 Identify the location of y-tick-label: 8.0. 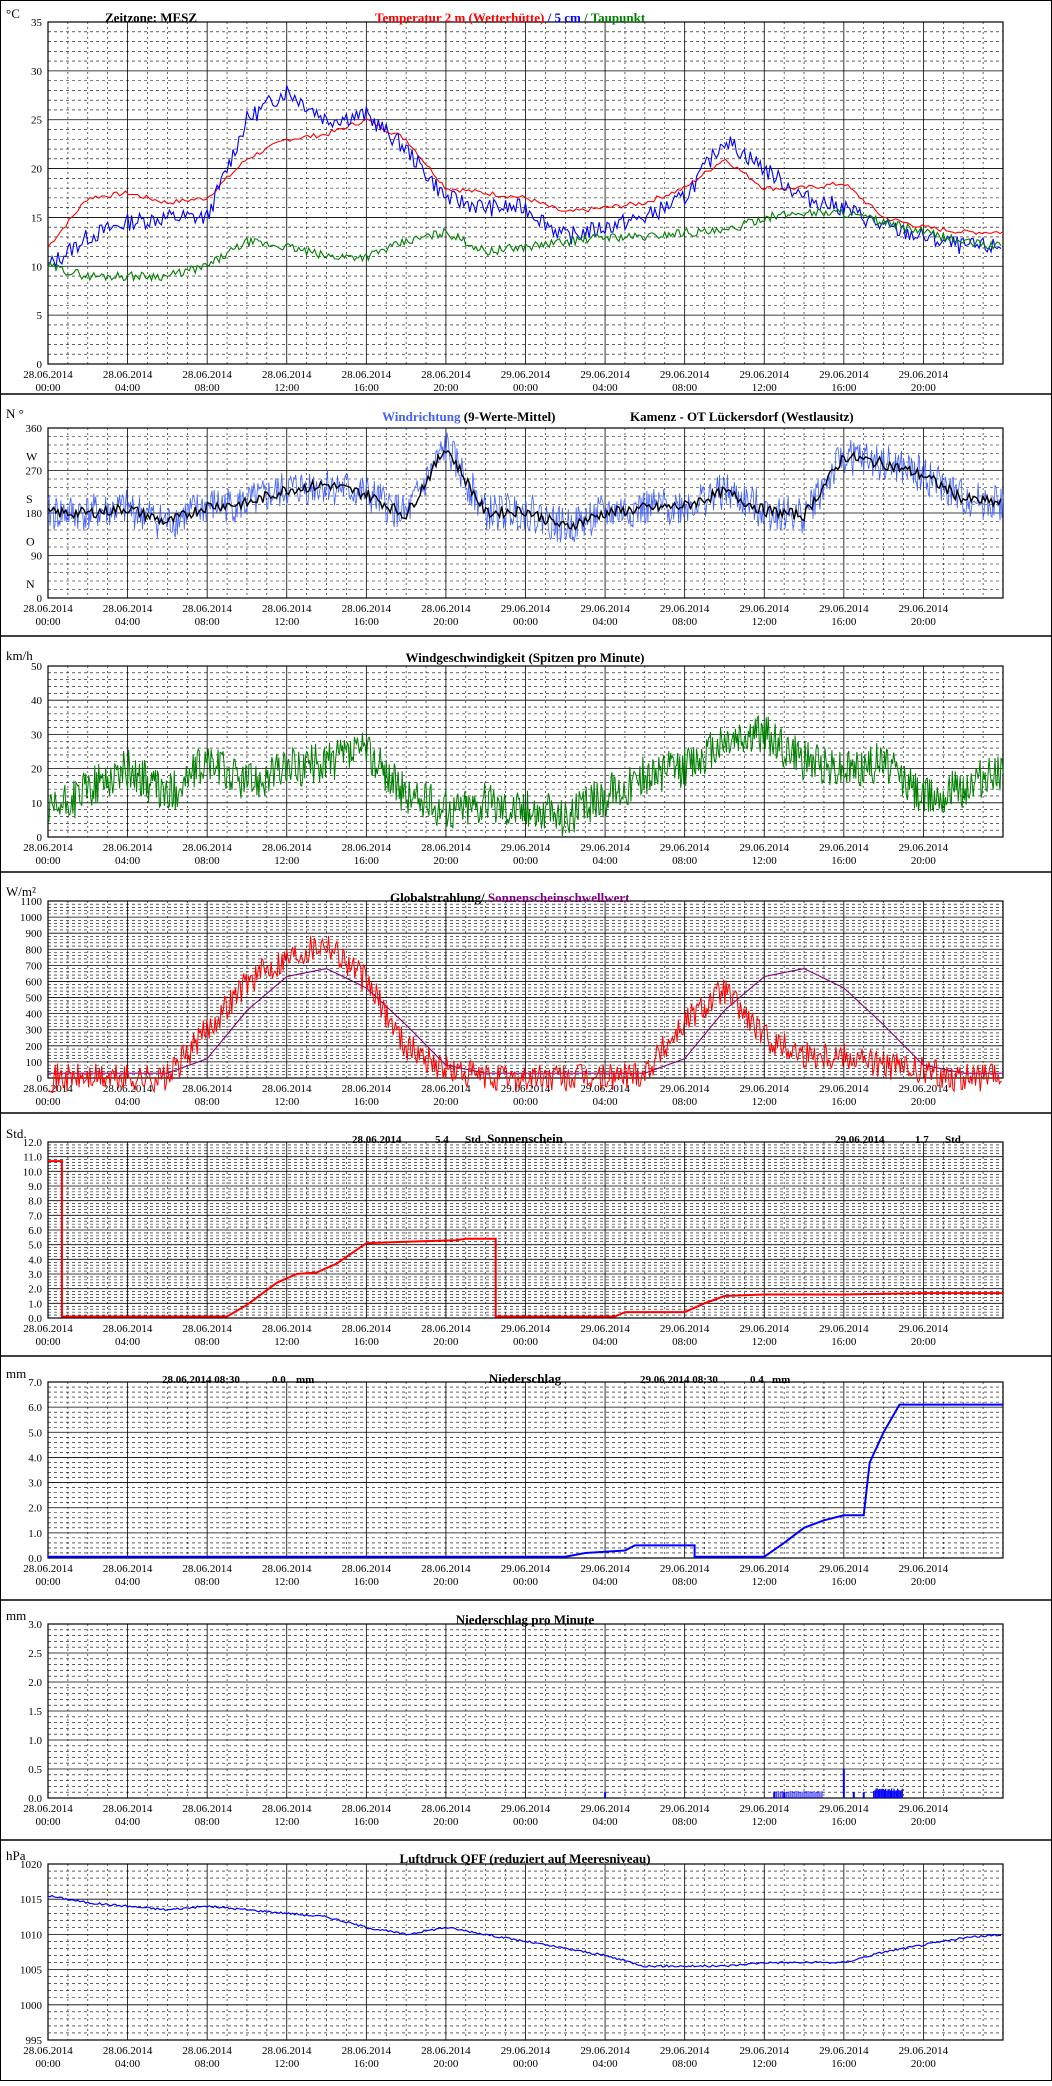
(35, 1202).